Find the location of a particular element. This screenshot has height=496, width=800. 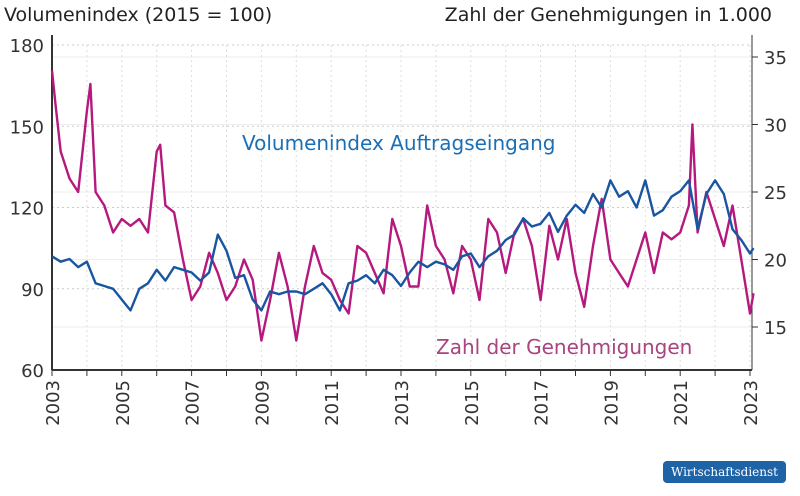

left-tick-label: 180 is located at coordinates (27, 46).